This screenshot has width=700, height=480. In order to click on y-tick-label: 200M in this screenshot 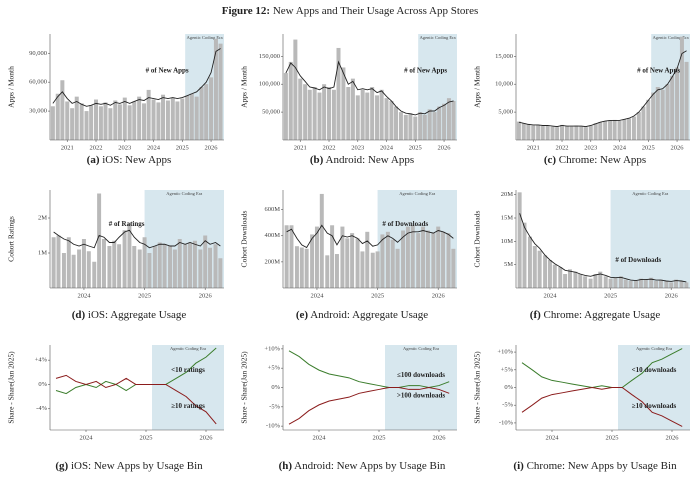, I will do `click(272, 261)`.